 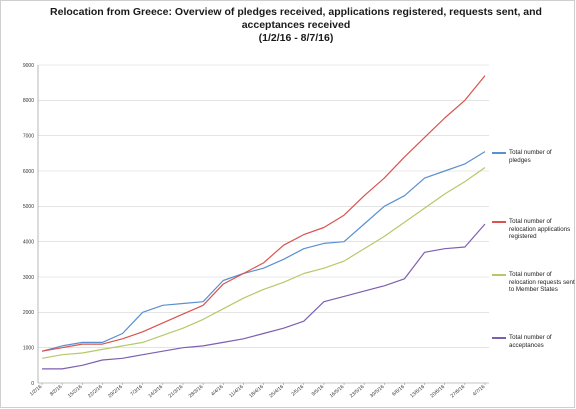 What do you see at coordinates (136, 391) in the screenshot?
I see `x-tick-label: 7/3/16` at bounding box center [136, 391].